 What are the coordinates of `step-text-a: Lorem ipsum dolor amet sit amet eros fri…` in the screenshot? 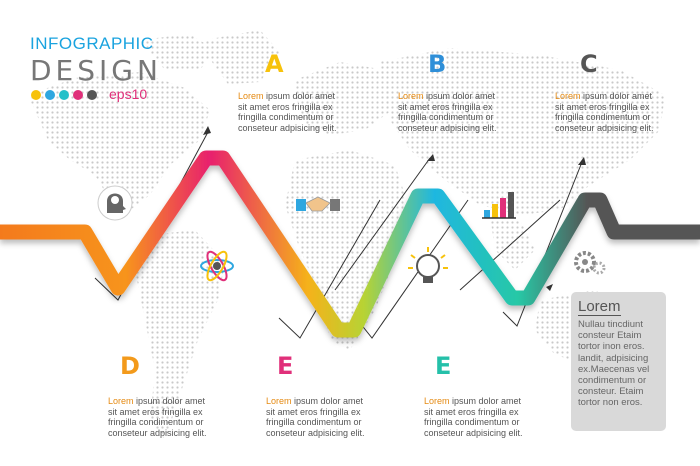 It's located at (287, 112).